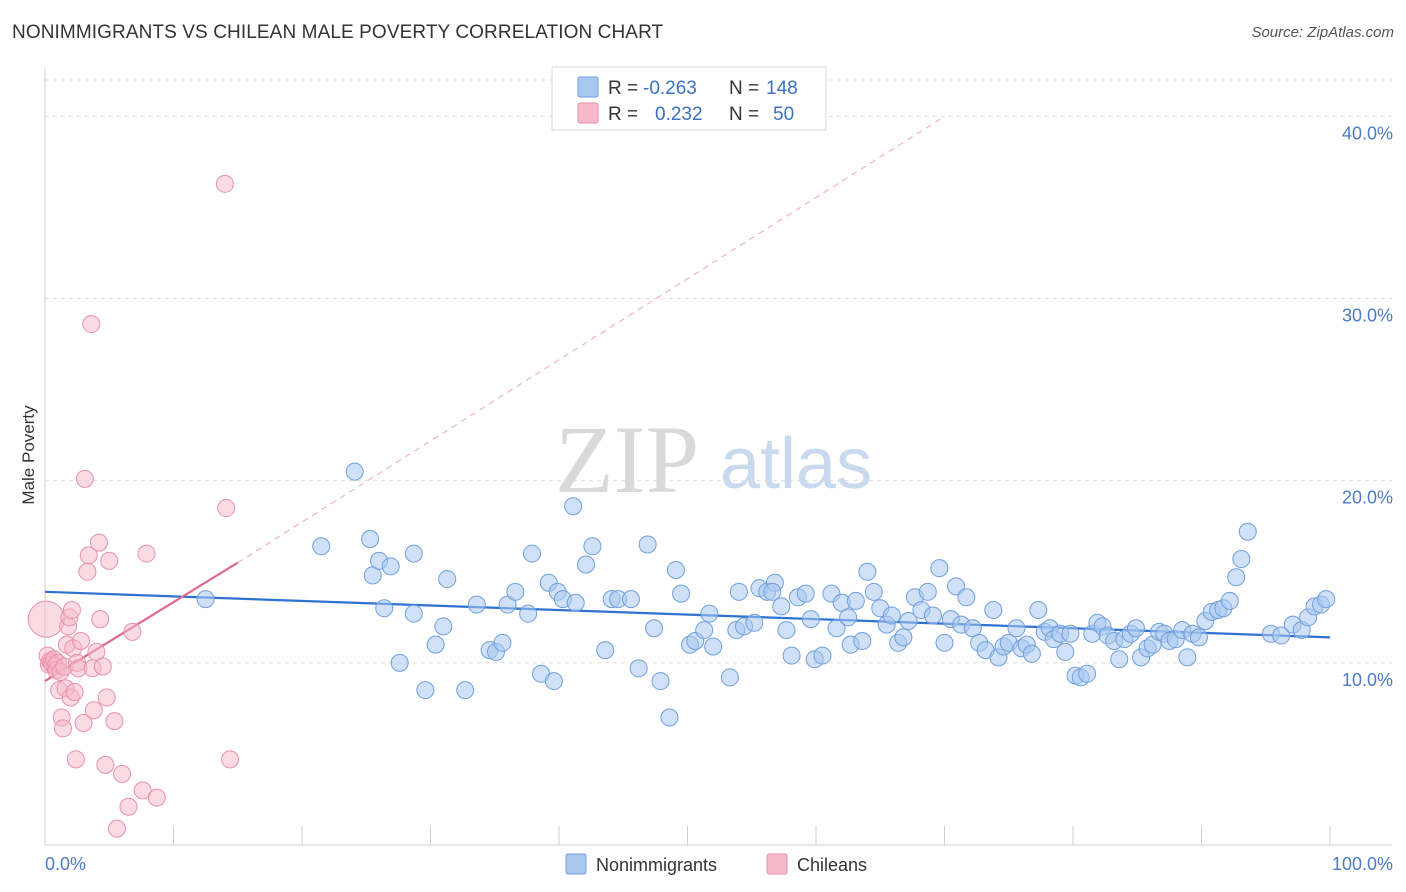 Image resolution: width=1406 pixels, height=892 pixels. Describe the element at coordinates (744, 114) in the screenshot. I see `legend-n-label-1: N =` at that location.